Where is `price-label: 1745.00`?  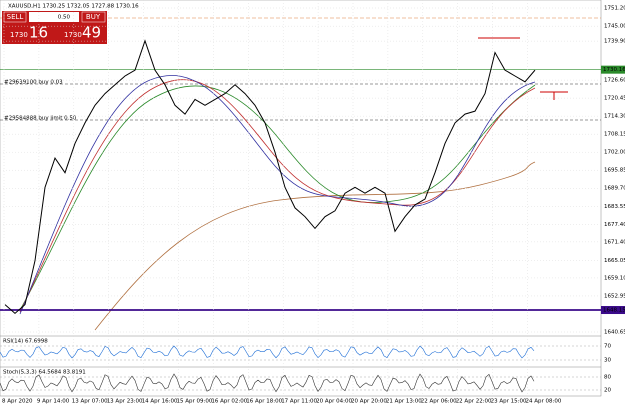
price-label: 1745.00 is located at coordinates (614, 27).